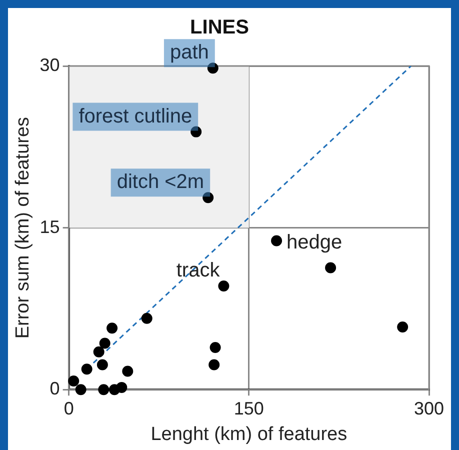 The image size is (459, 450). I want to click on x-tick-label: 150, so click(249, 408).